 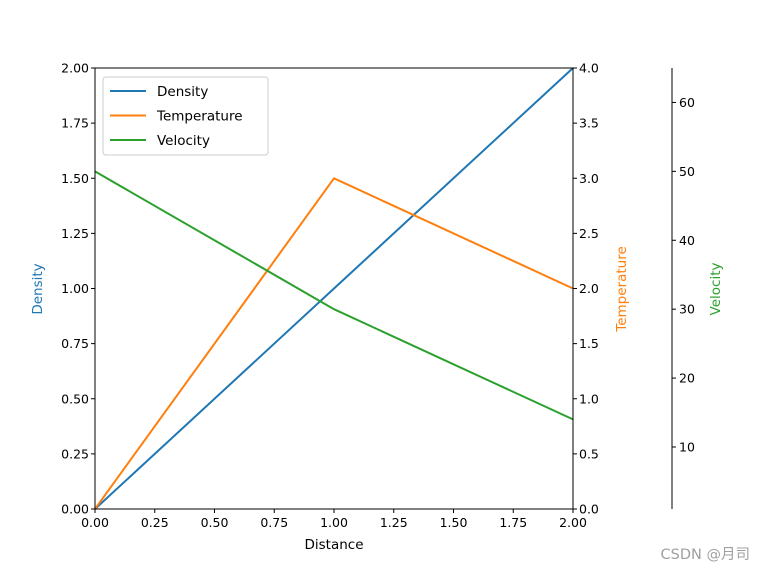 I want to click on legend-label-temperature: Temperature, so click(x=199, y=117).